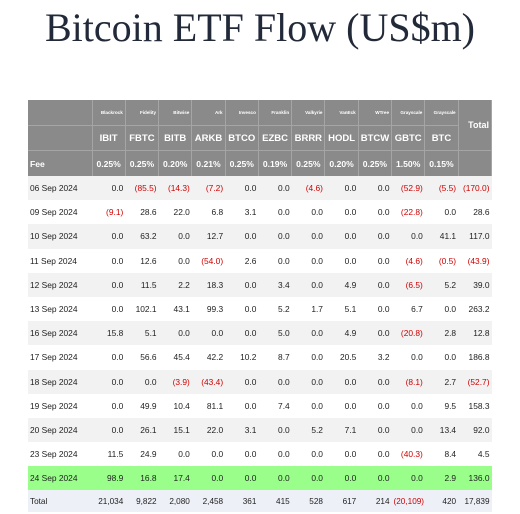 This screenshot has width=520, height=514. Describe the element at coordinates (475, 501) in the screenshot. I see `total-flow: 17,839` at that location.